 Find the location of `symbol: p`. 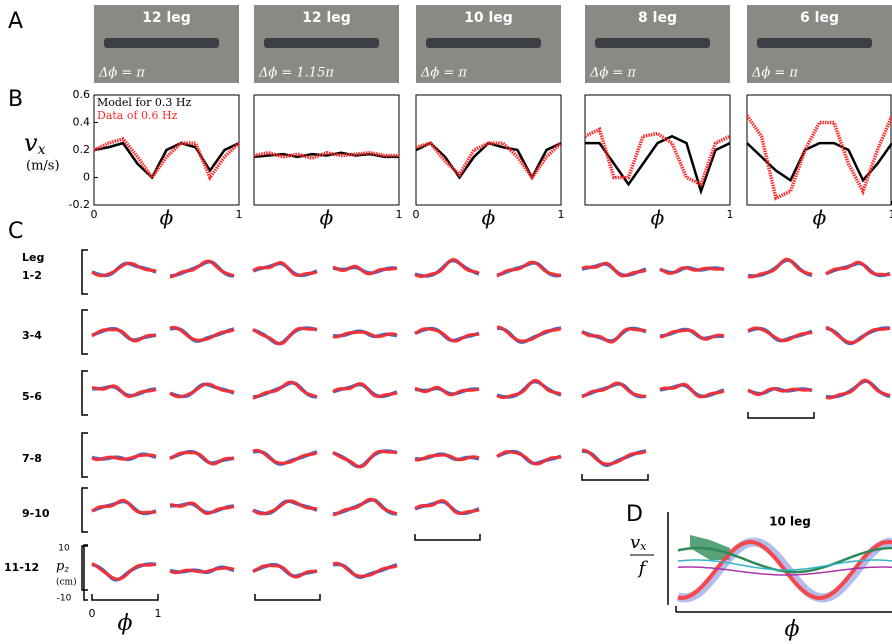

symbol: p is located at coordinates (60, 566).